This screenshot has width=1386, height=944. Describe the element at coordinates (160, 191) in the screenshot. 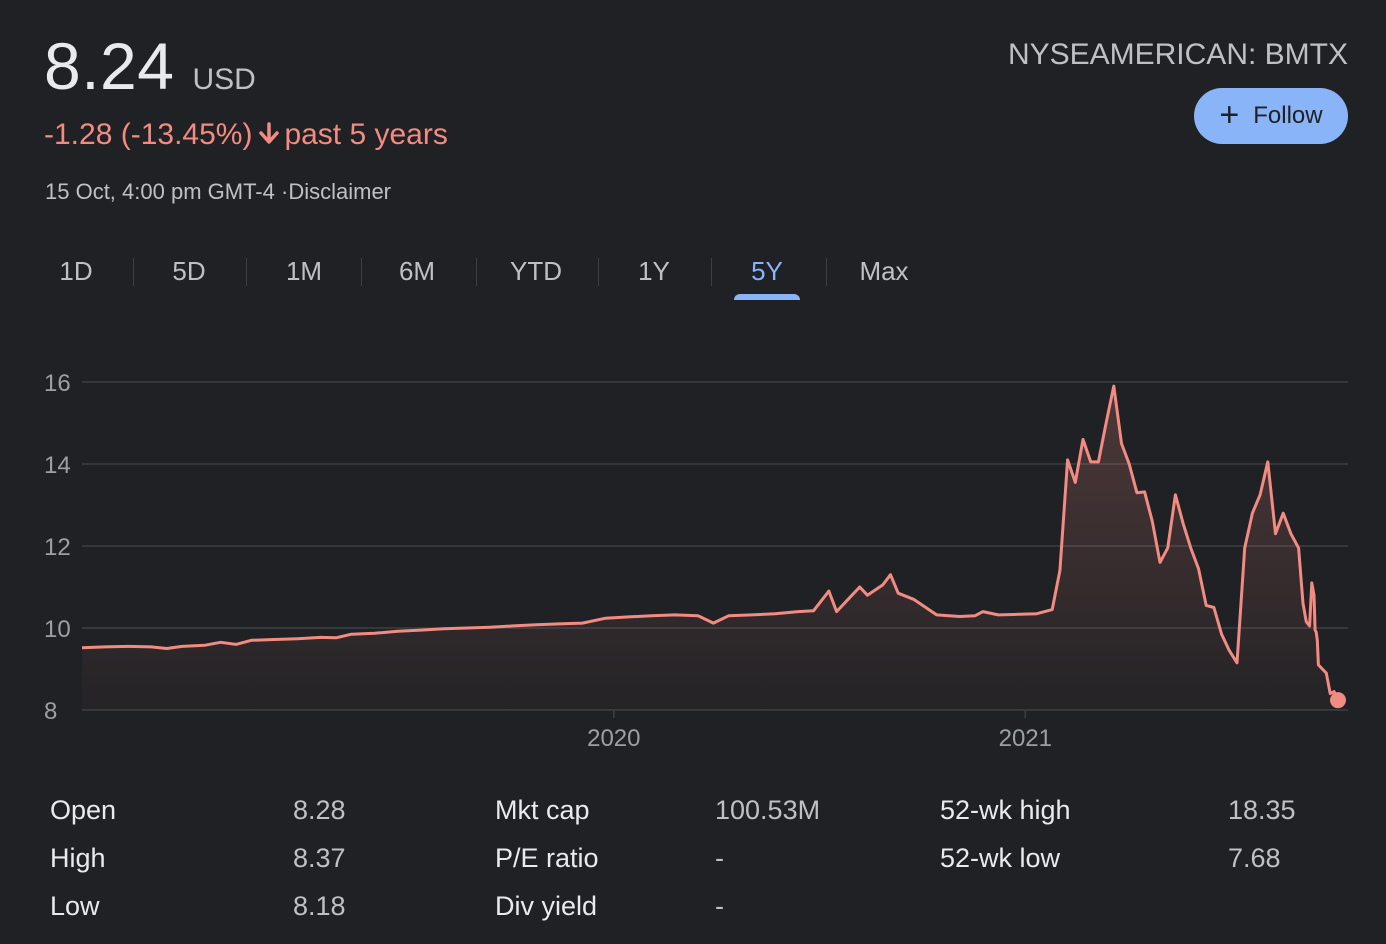

I see `timestamp: 15 Oct, 4:00 pm GMT-4` at that location.